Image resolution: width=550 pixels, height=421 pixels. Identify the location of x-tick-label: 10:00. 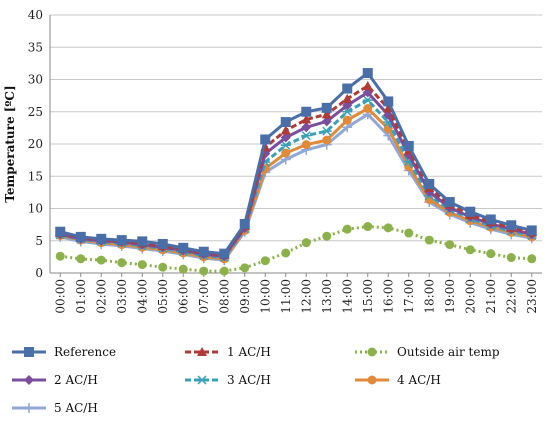
(265, 296).